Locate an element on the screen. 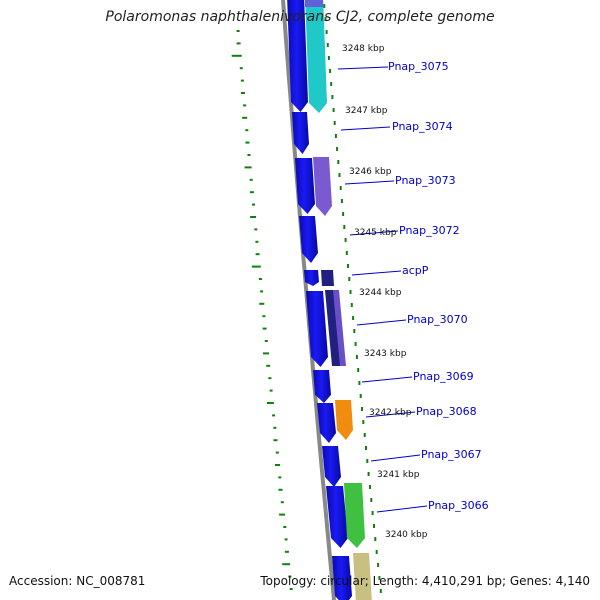 This screenshot has height=600, width=600. feature-acpP-band is located at coordinates (333, 328).